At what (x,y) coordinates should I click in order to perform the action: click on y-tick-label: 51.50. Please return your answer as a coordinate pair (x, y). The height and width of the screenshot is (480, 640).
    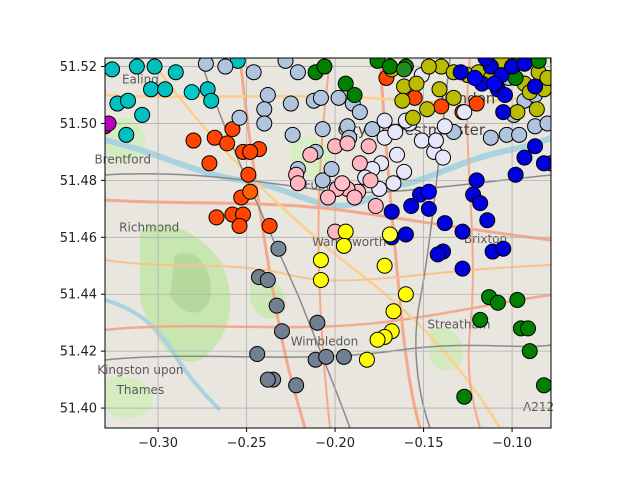
    Looking at the image, I should click on (78, 124).